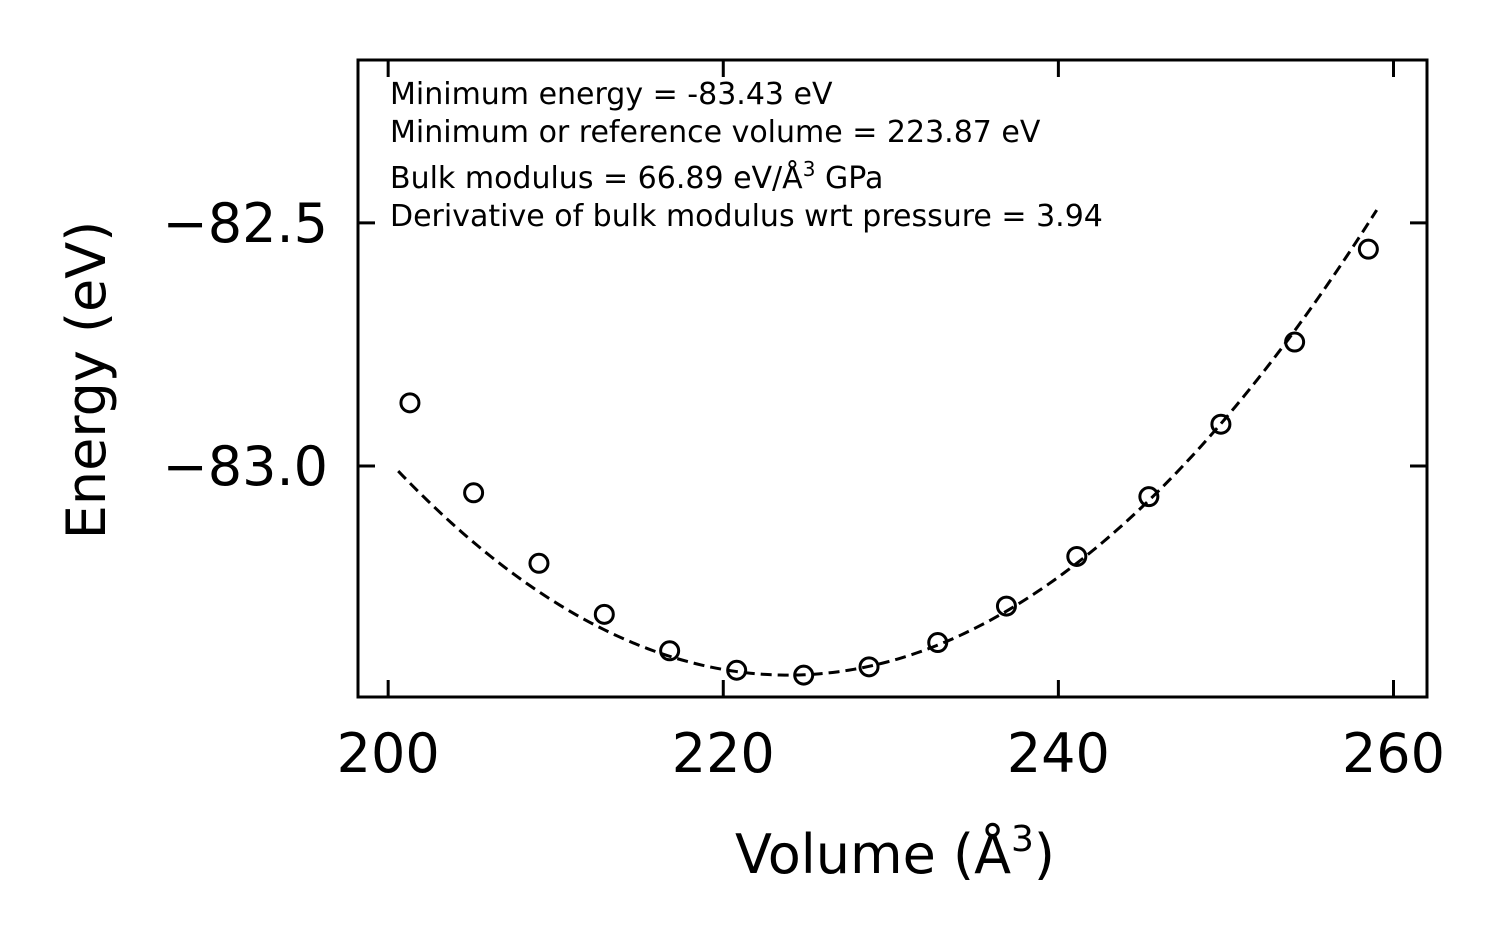  What do you see at coordinates (723, 753) in the screenshot?
I see `x-tick-label: 220` at bounding box center [723, 753].